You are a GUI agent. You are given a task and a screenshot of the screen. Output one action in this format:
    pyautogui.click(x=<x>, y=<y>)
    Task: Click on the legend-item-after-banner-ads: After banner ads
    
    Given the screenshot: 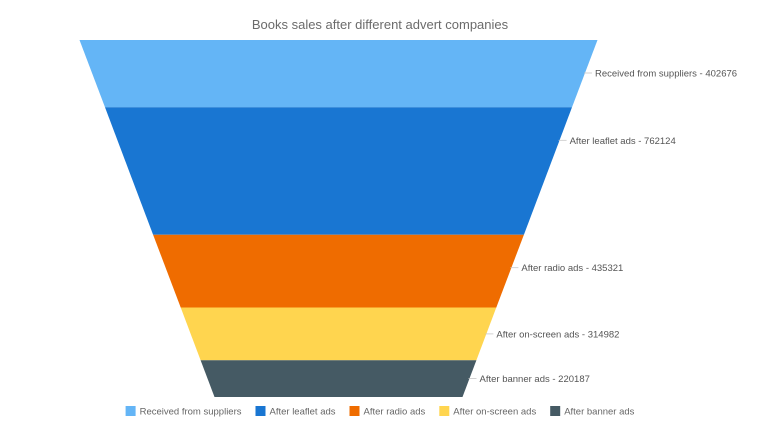 What is the action you would take?
    pyautogui.click(x=592, y=412)
    